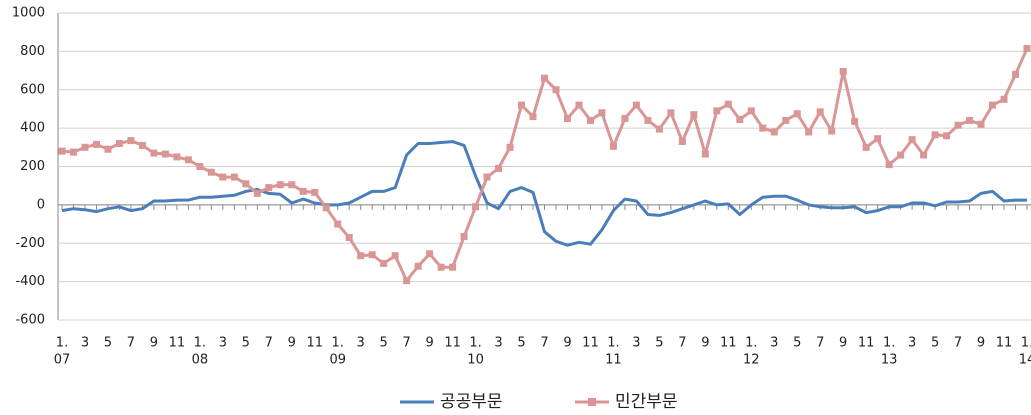 This screenshot has height=415, width=1031. What do you see at coordinates (646, 402) in the screenshot?
I see `legend-label: 민간부문` at bounding box center [646, 402].